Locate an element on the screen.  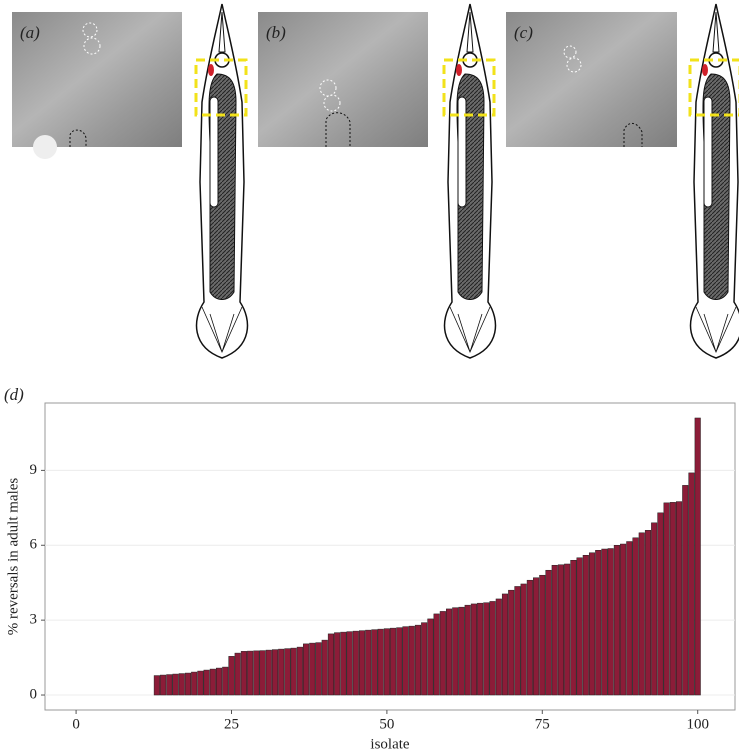
y-axis-label: % reversals in adult males is located at coordinates (13, 557).